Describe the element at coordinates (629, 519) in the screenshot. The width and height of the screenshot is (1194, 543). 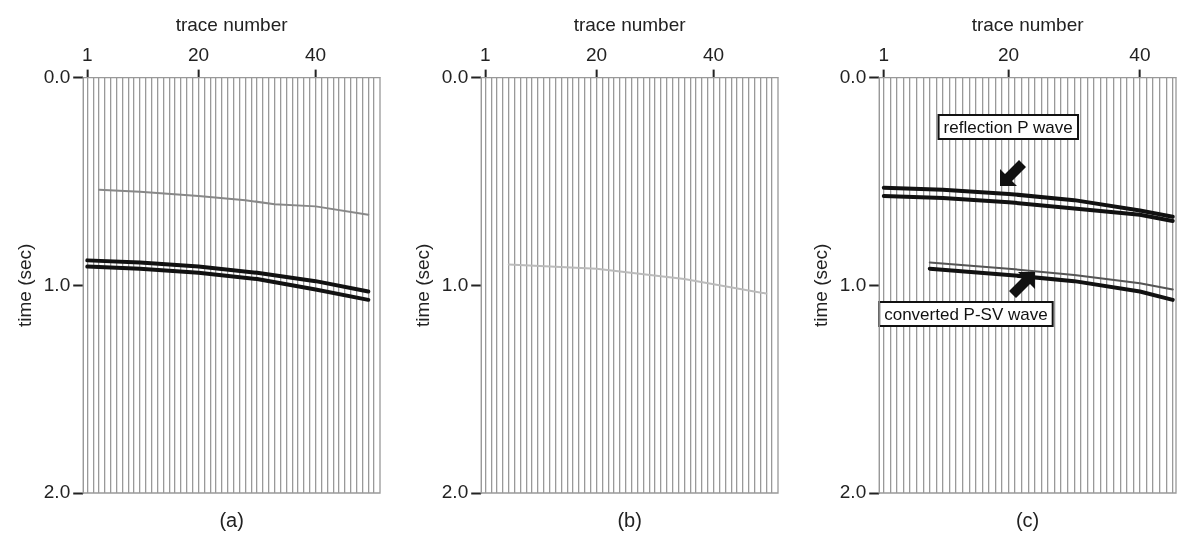
I see `text: (b)` at that location.